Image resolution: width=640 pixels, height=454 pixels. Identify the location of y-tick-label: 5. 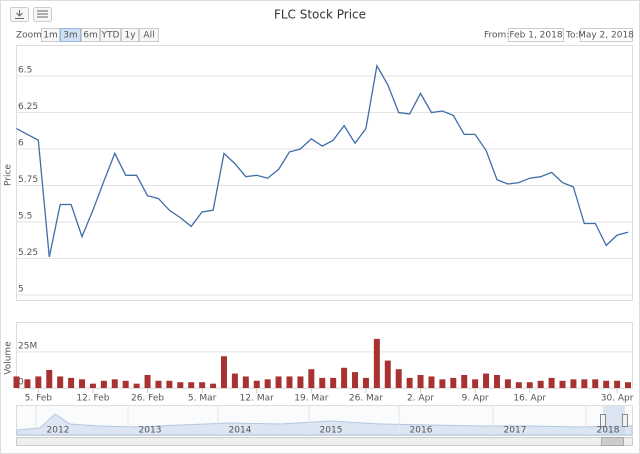
(21, 290).